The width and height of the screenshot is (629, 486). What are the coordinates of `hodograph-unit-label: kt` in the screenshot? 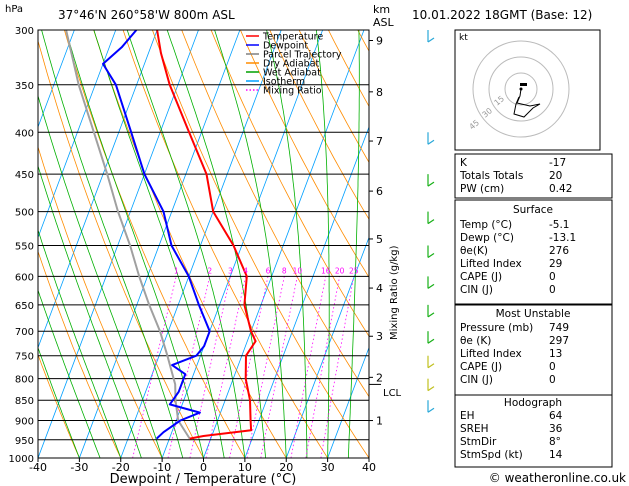 It's located at (463, 38).